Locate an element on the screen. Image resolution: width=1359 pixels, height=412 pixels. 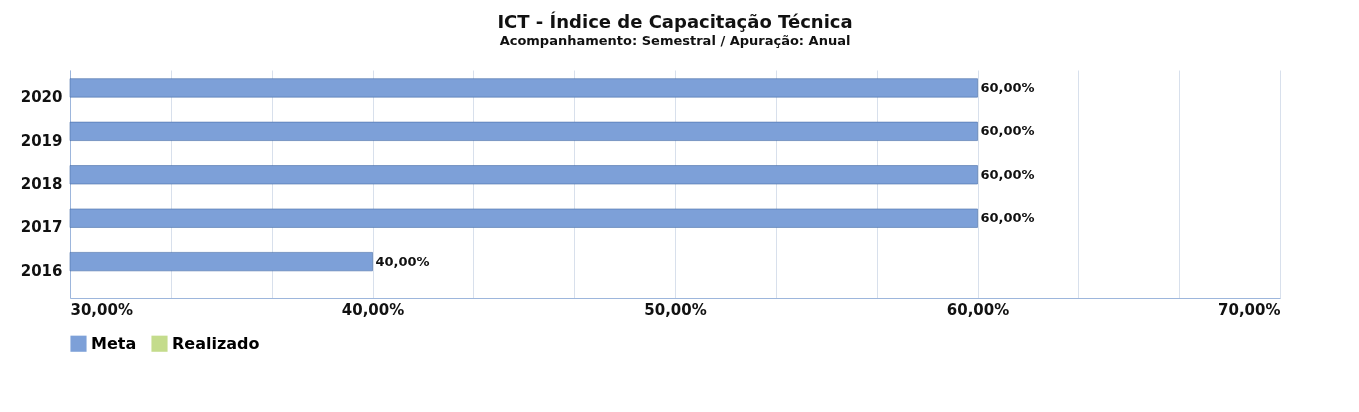
x-tick-label: 30,00% is located at coordinates (101, 309).